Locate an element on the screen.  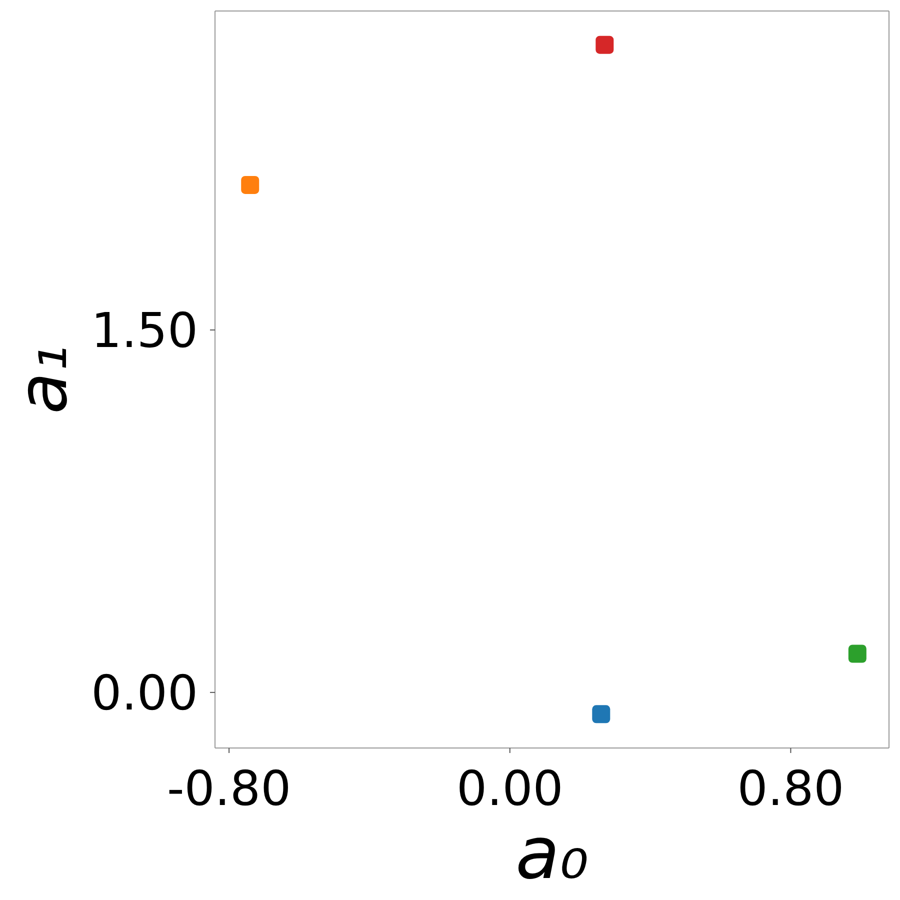
x-tick-label: -0.80 is located at coordinates (229, 789).